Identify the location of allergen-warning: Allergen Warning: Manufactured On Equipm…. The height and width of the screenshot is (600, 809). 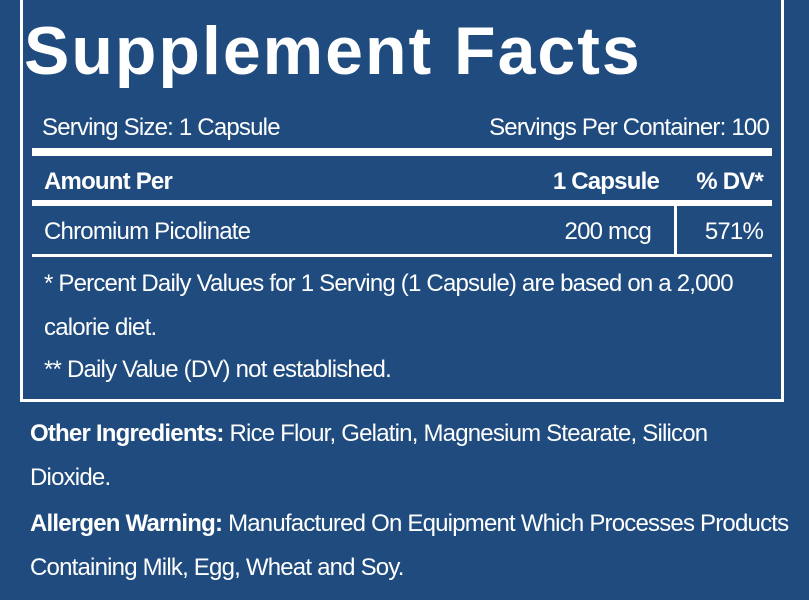
(410, 546).